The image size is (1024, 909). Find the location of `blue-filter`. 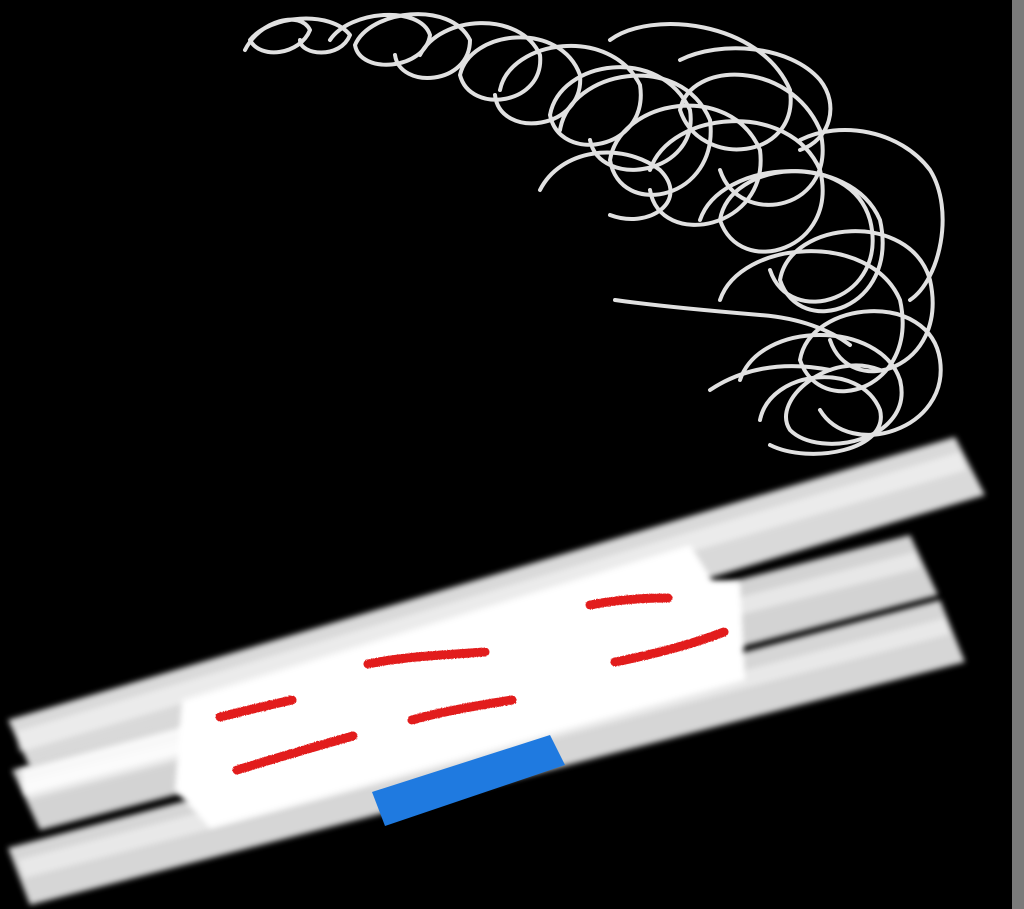

blue-filter is located at coordinates (468, 780).